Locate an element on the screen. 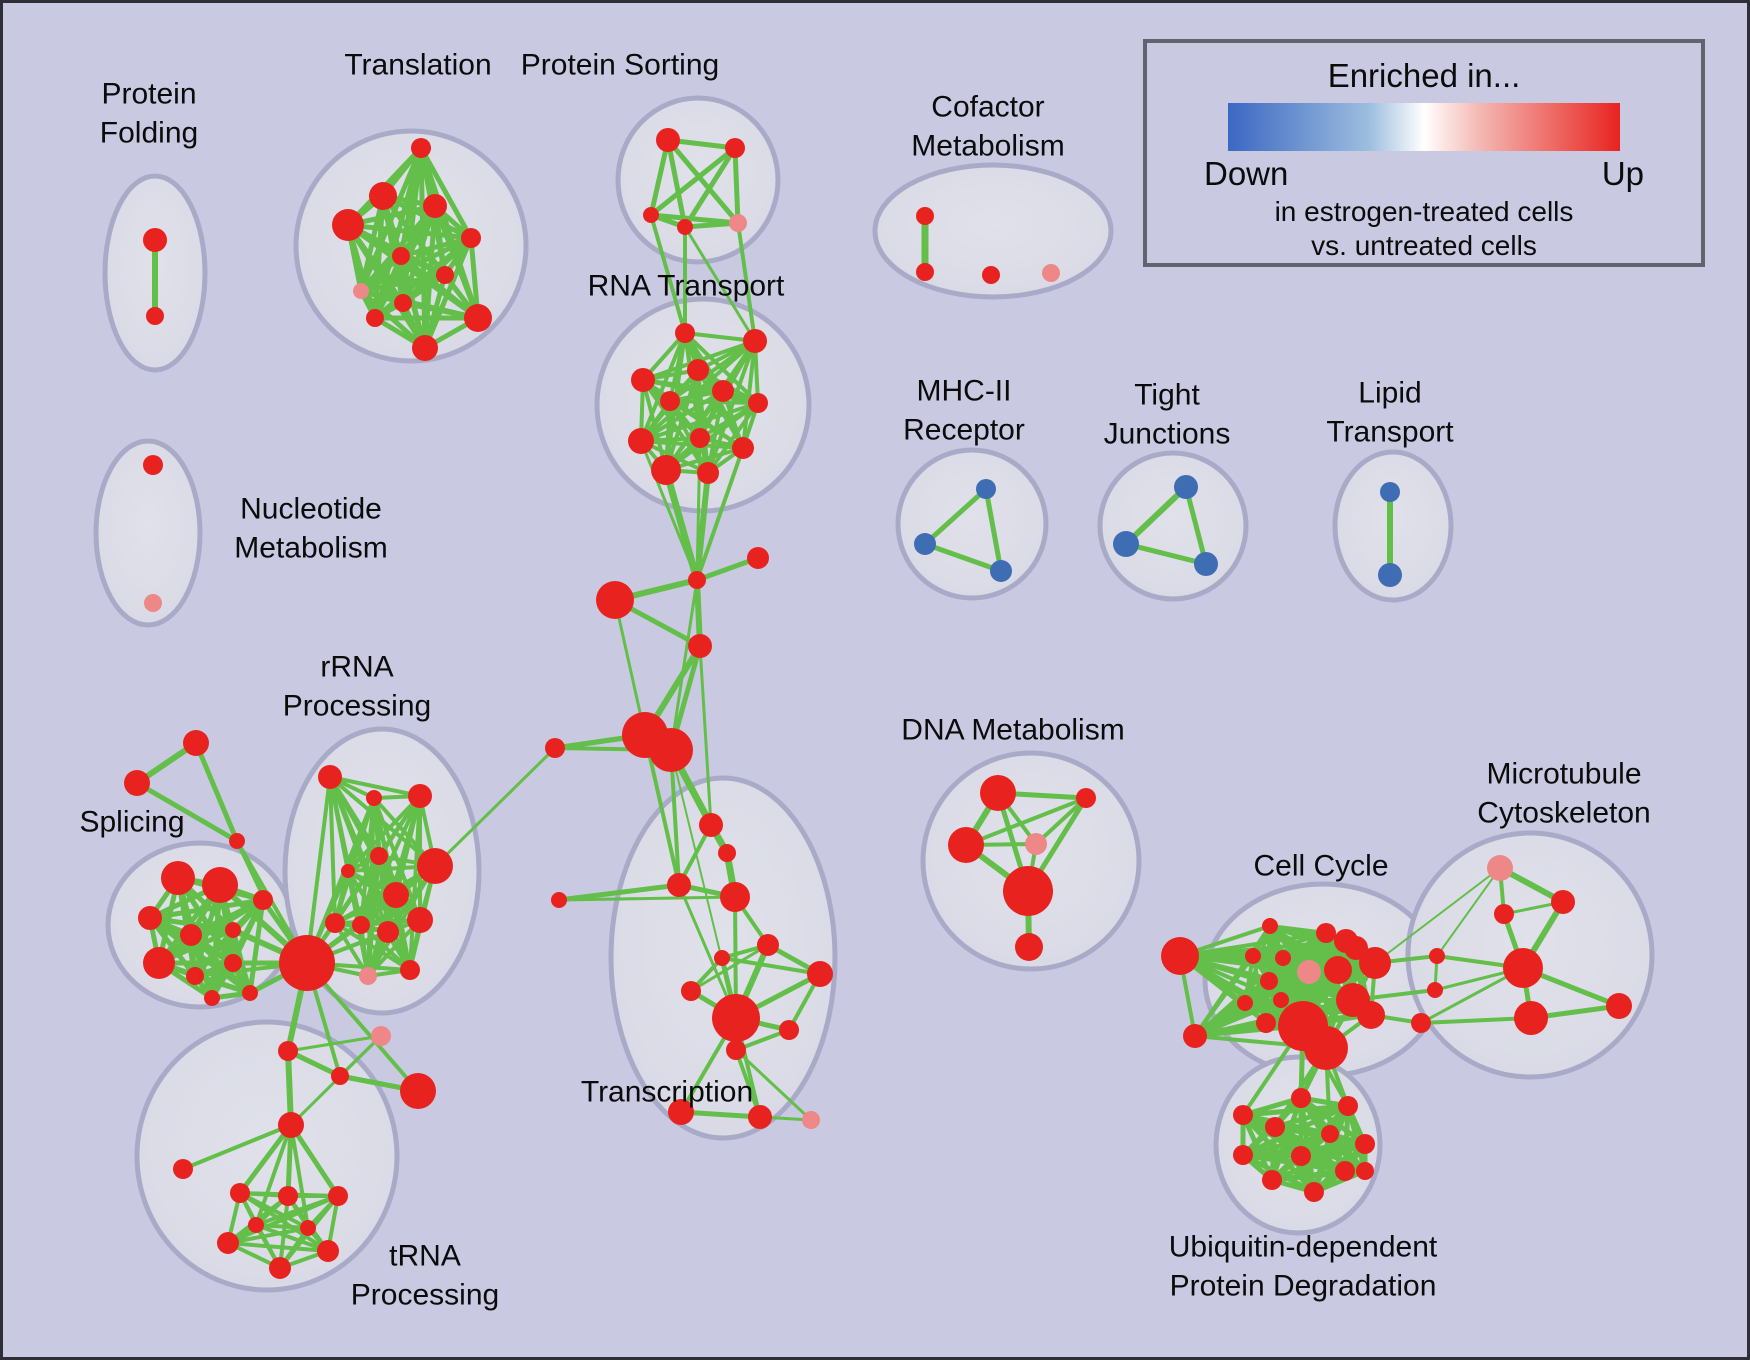 This screenshot has width=1750, height=1360. legend-gradient-bar is located at coordinates (1424, 127).